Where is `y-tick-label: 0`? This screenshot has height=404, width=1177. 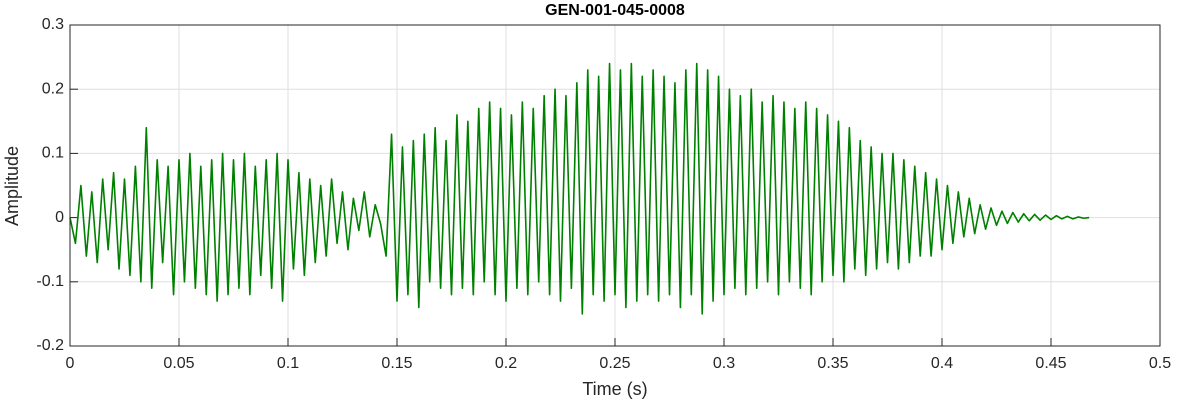
y-tick-label: 0 is located at coordinates (59, 217).